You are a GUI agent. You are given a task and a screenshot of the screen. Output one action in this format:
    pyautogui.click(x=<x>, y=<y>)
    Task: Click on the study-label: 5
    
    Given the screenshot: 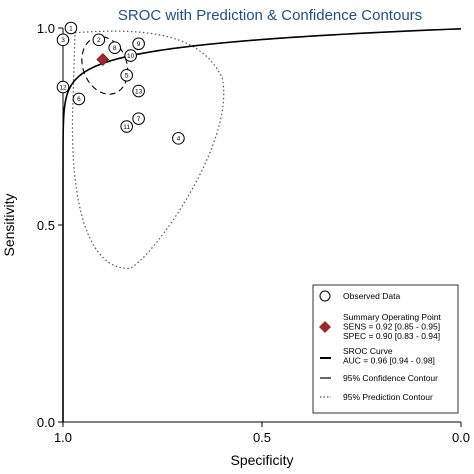 What is the action you would take?
    pyautogui.click(x=127, y=76)
    